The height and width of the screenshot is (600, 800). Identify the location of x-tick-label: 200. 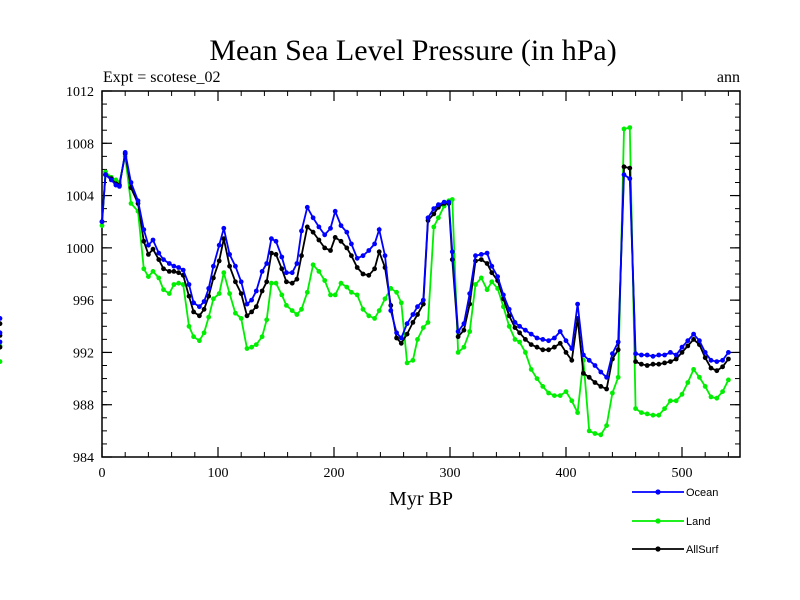
(334, 473).